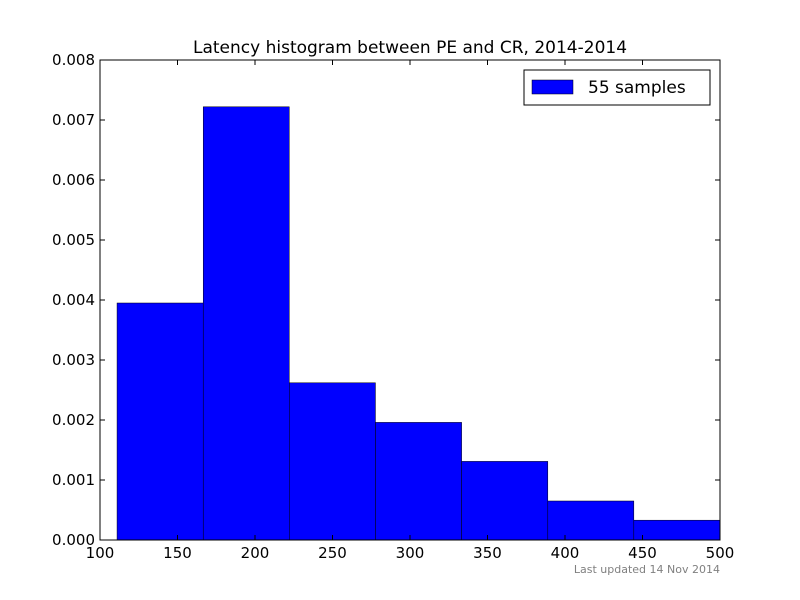 The image size is (800, 600). What do you see at coordinates (565, 553) in the screenshot?
I see `x-tick-label-400: 400` at bounding box center [565, 553].